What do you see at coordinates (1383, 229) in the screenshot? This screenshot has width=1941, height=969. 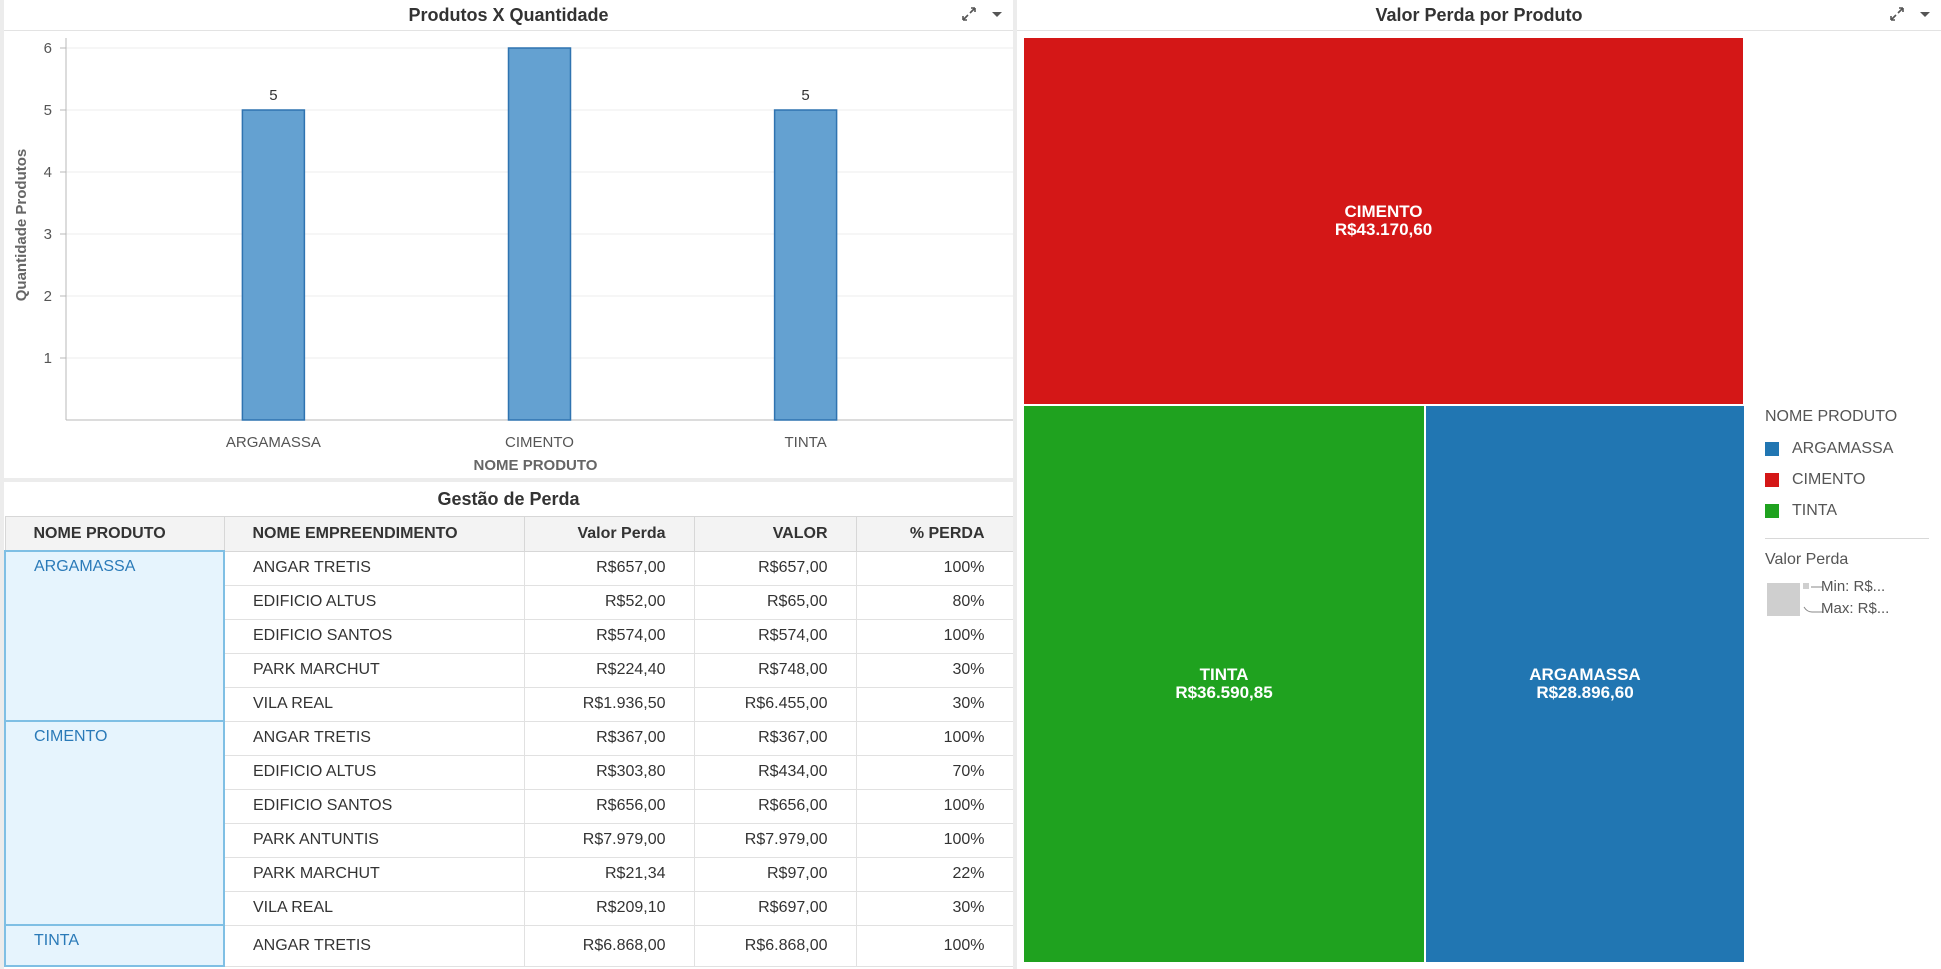 I see `tile-value: R$43.170,60` at bounding box center [1383, 229].